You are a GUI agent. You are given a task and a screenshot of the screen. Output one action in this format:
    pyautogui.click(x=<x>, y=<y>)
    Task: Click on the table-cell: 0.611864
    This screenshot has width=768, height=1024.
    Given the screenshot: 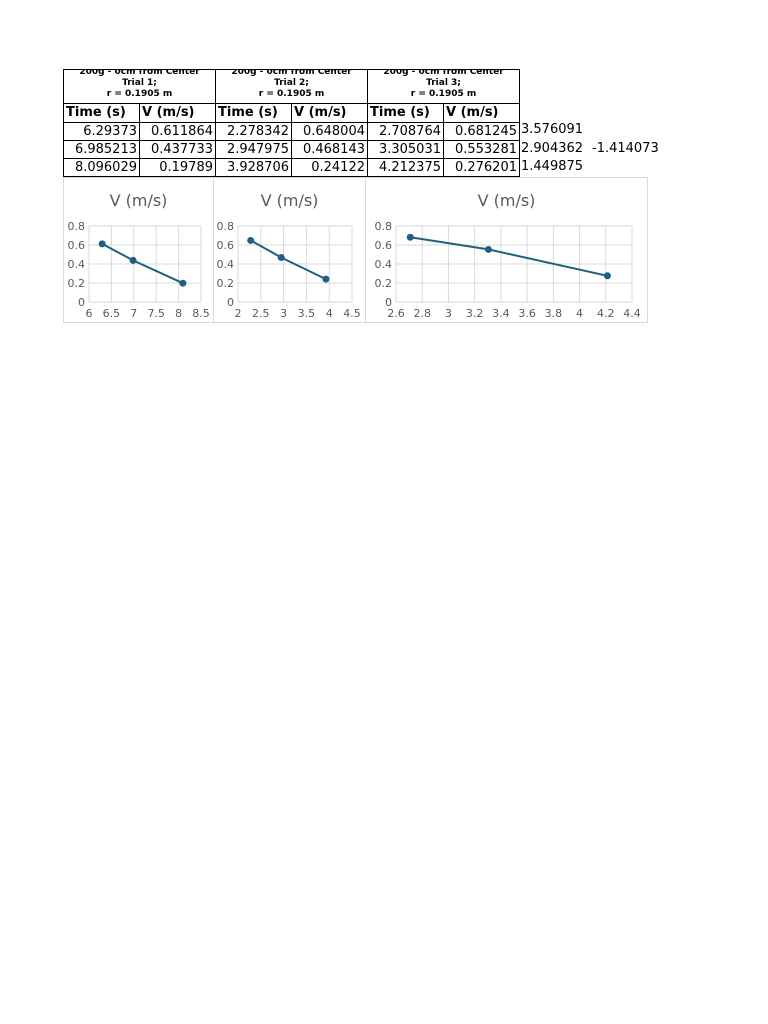 What is the action you would take?
    pyautogui.click(x=177, y=131)
    